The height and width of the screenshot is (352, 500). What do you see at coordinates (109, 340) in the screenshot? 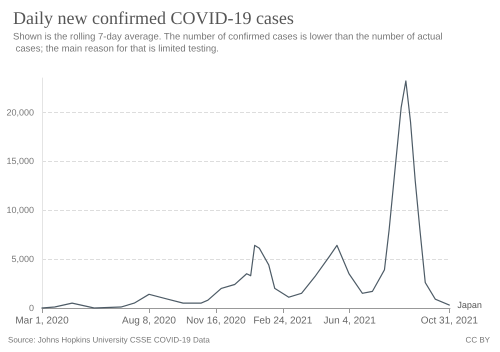
I see `source-note: Source: Johns Hopkins University CSSE COVID-19 Data` at bounding box center [109, 340].